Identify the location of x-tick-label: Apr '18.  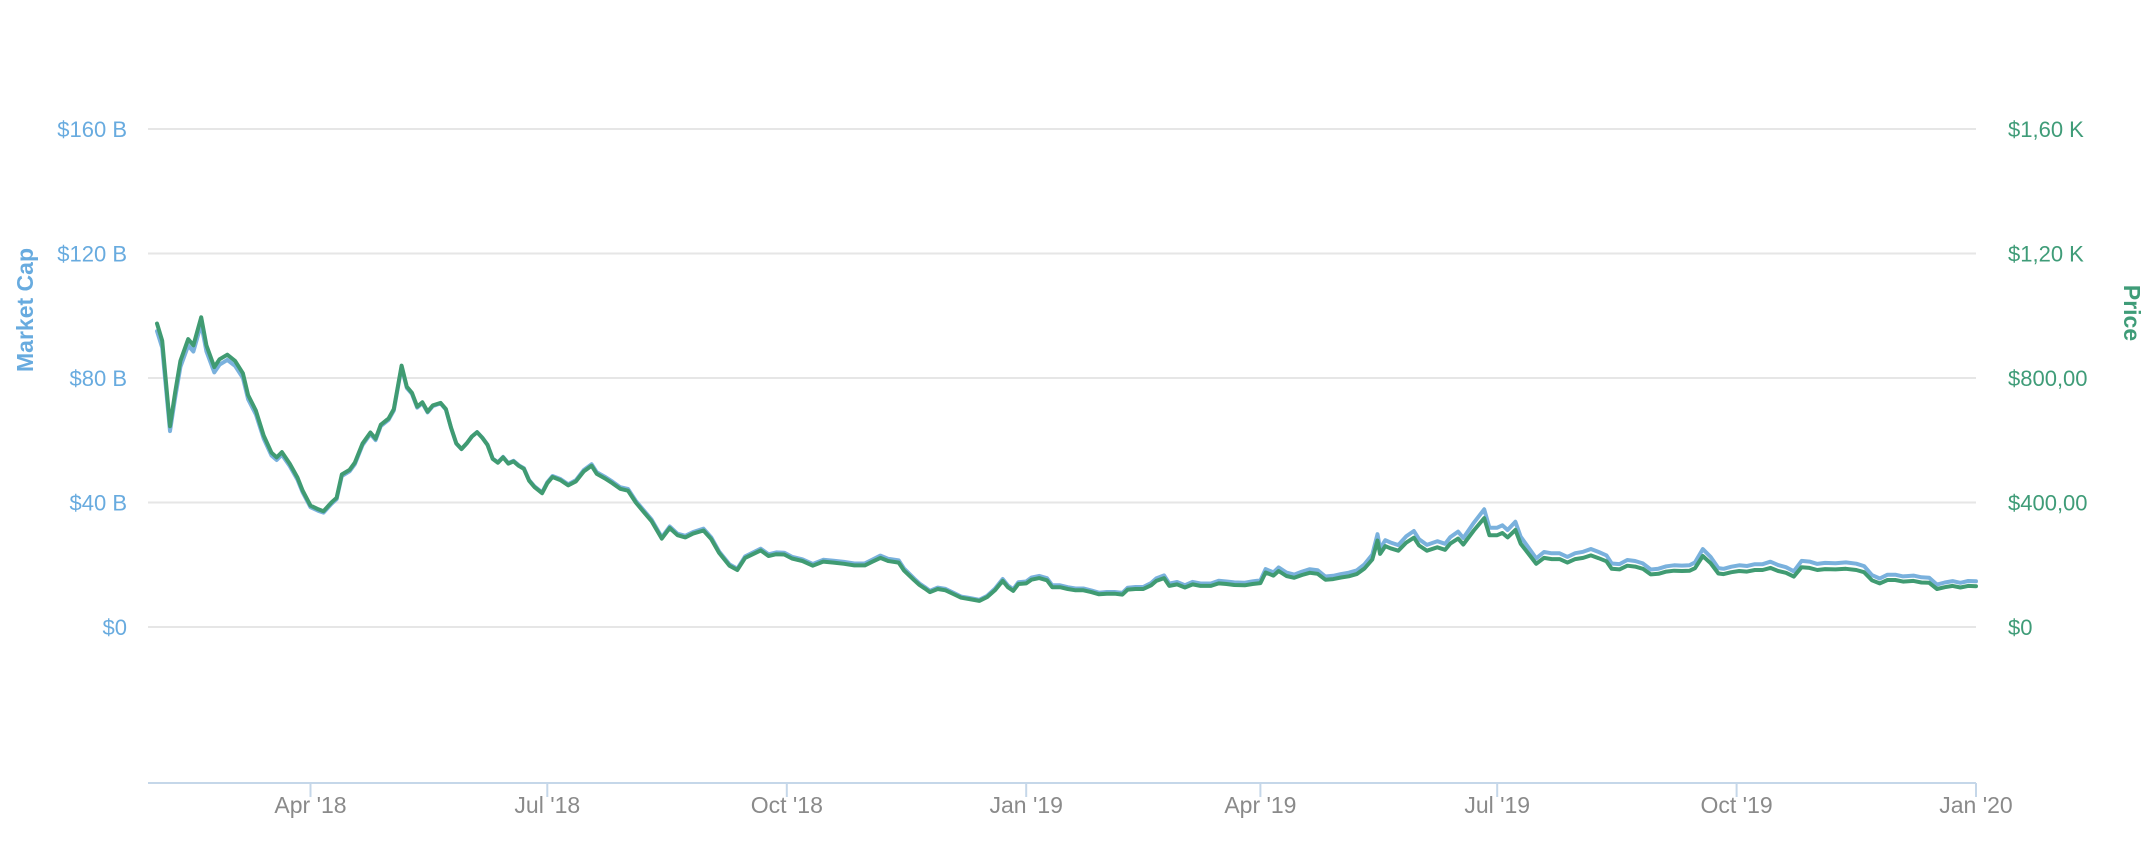
(310, 805).